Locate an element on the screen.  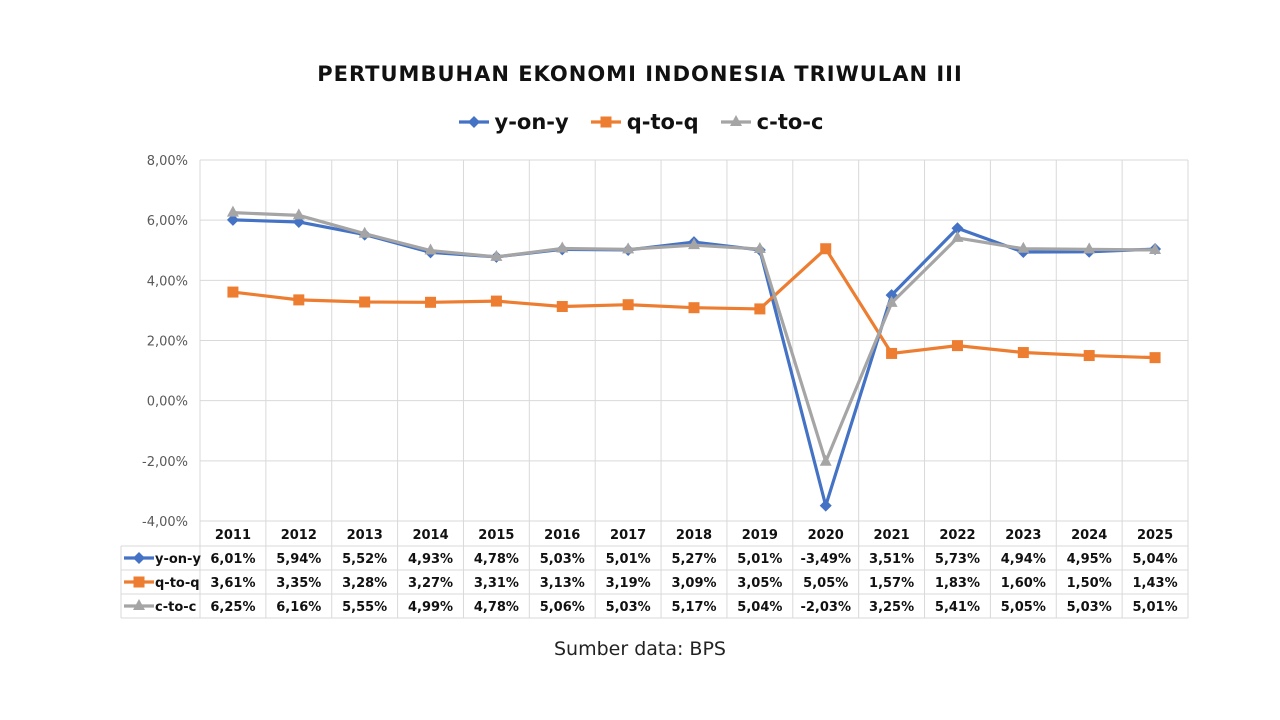
x-tick-label: 2024 is located at coordinates (1089, 535).